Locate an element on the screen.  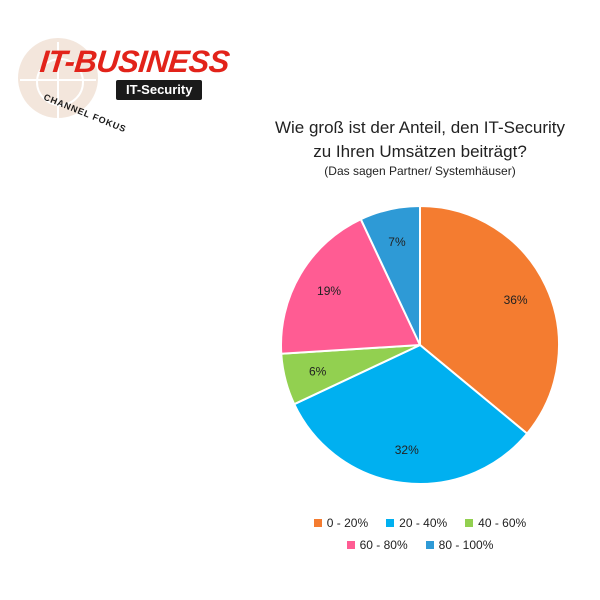
legend-item-4: 80 - 100% is located at coordinates (459, 545).